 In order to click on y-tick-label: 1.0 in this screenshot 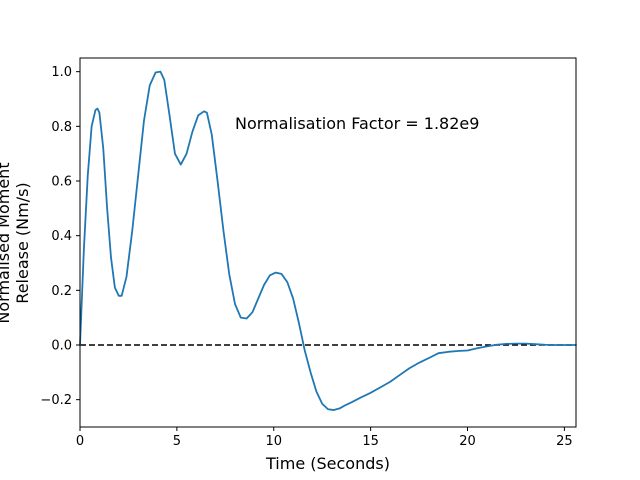, I will do `click(61, 72)`.